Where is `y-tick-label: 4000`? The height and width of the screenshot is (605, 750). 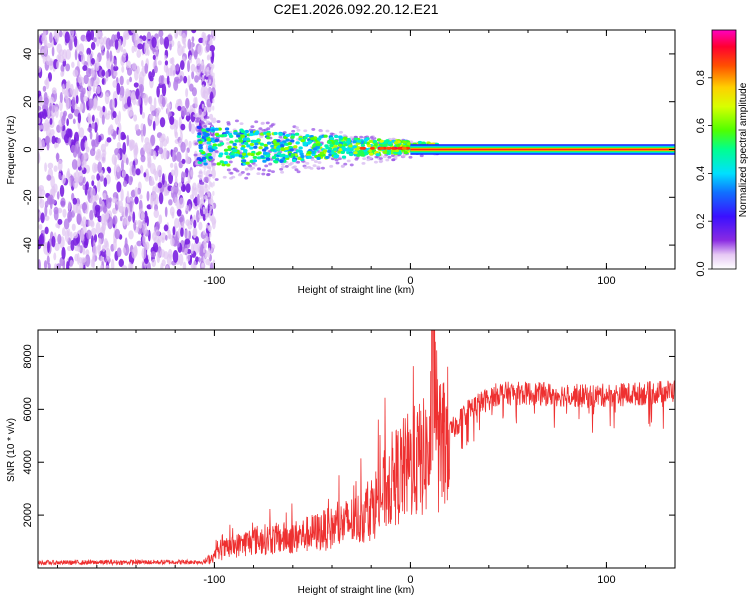
y-tick-label: 4000 is located at coordinates (28, 462).